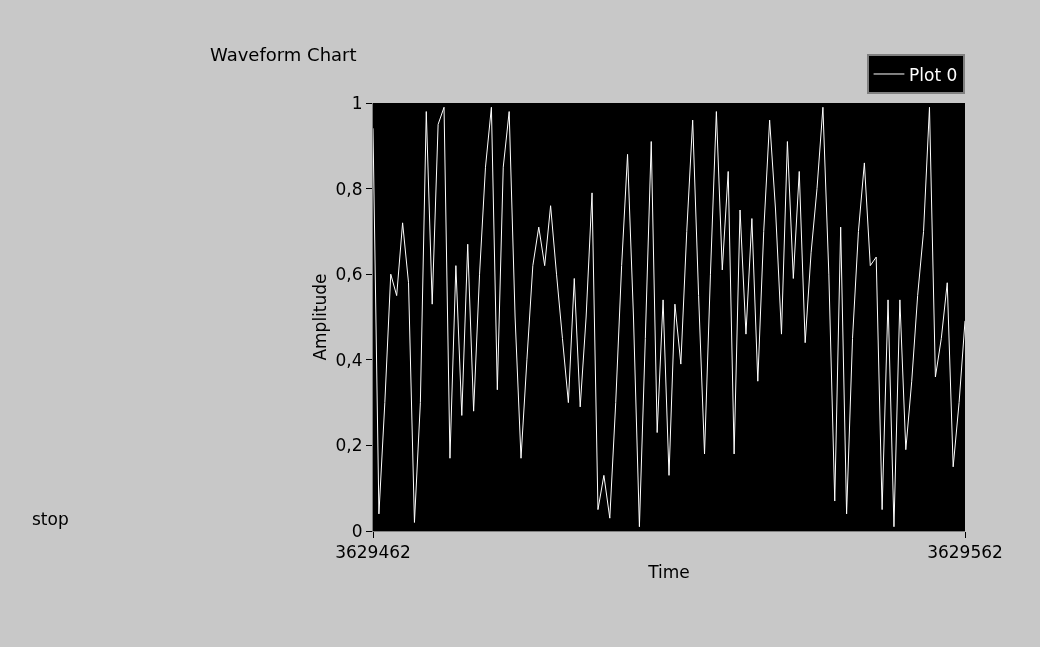 Image resolution: width=1040 pixels, height=647 pixels. Describe the element at coordinates (349, 274) in the screenshot. I see `y-tick-label: 0,6` at that location.